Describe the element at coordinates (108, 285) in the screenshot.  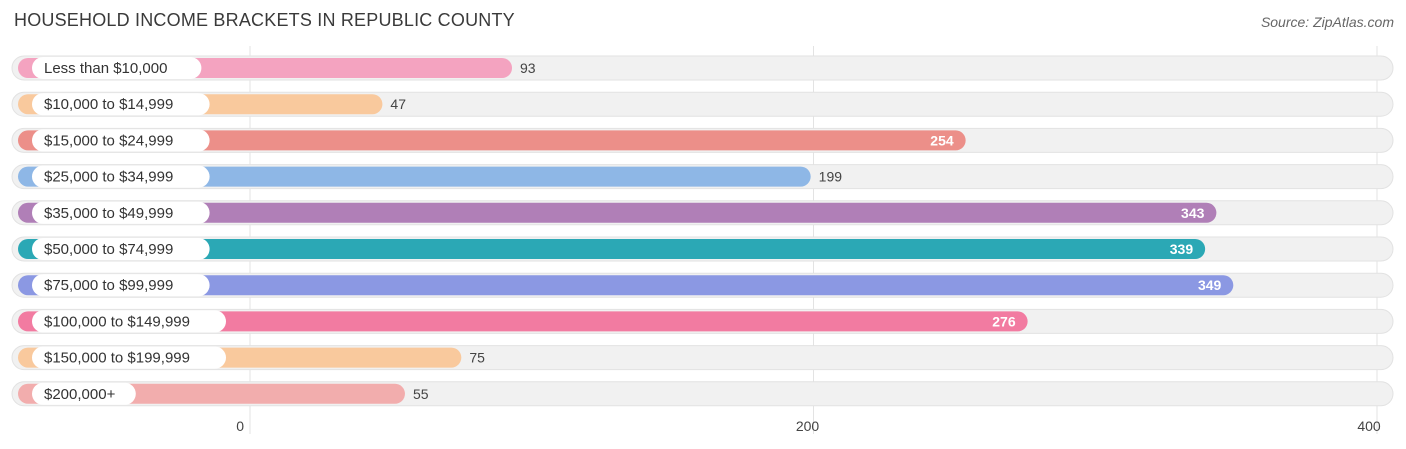
I see `category-label: $75,000 to $99,999` at that location.